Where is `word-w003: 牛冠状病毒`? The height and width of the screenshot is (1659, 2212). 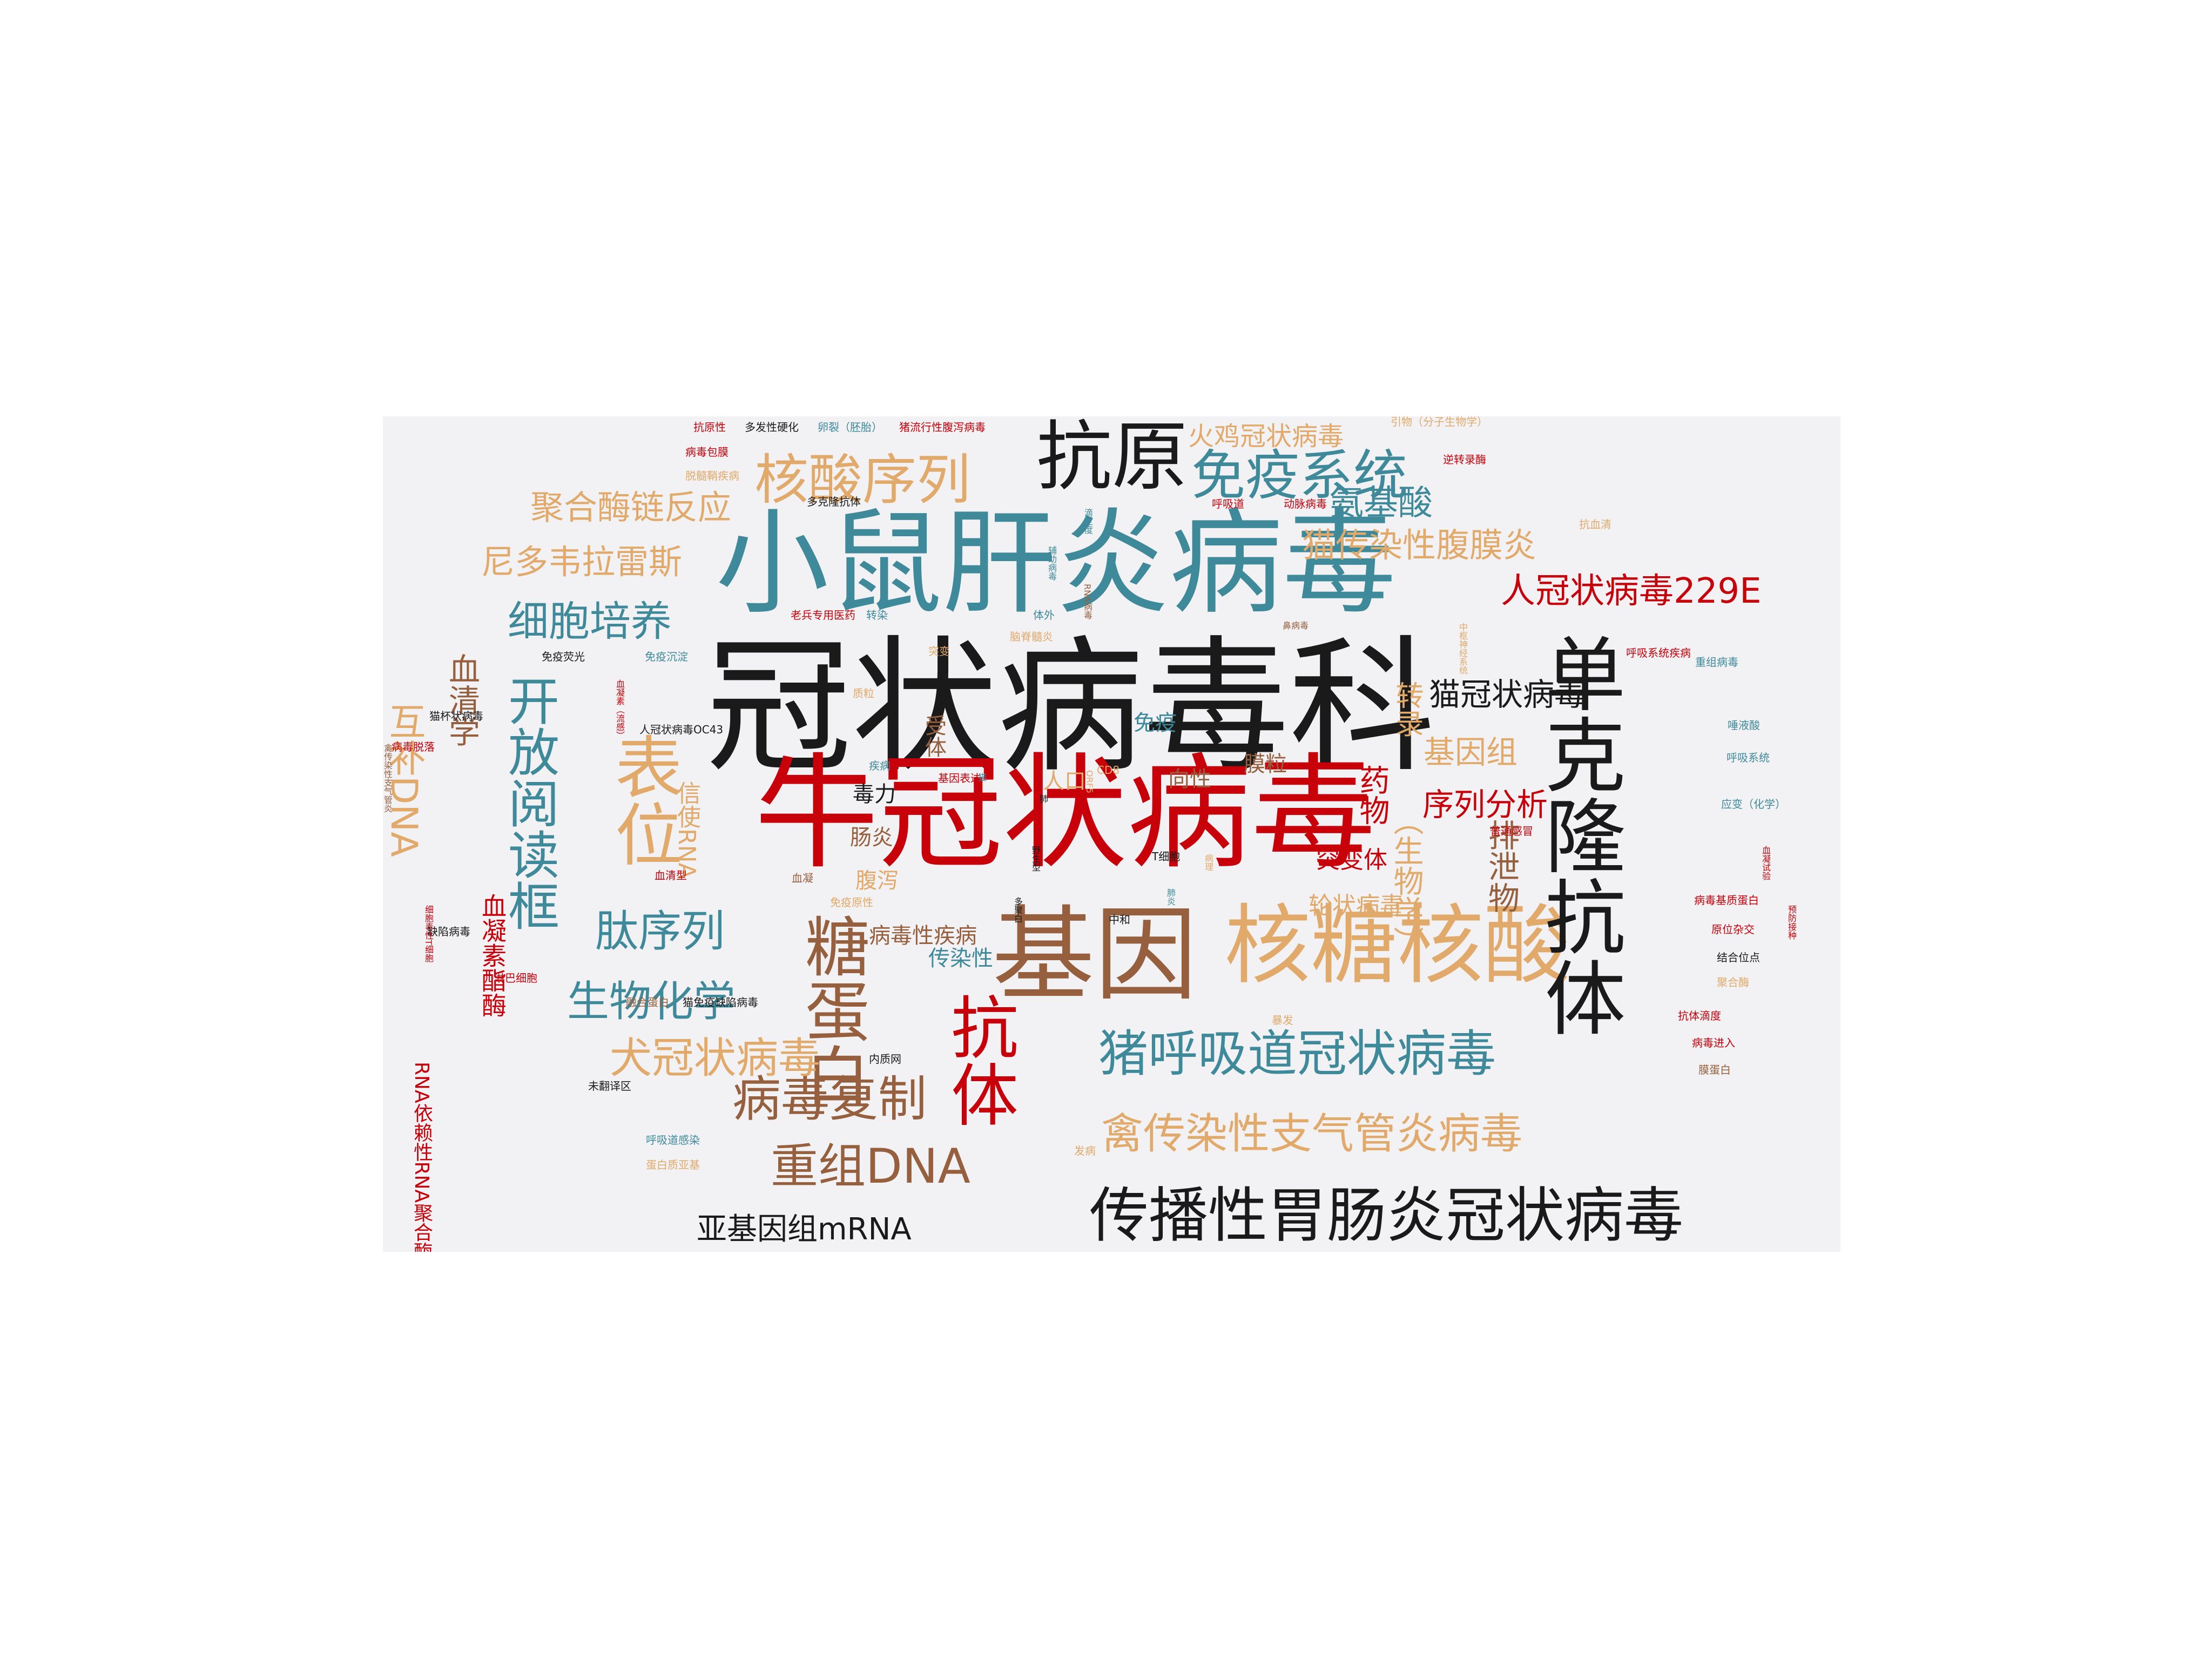
word-w003: 牛冠状病毒 is located at coordinates (1065, 814).